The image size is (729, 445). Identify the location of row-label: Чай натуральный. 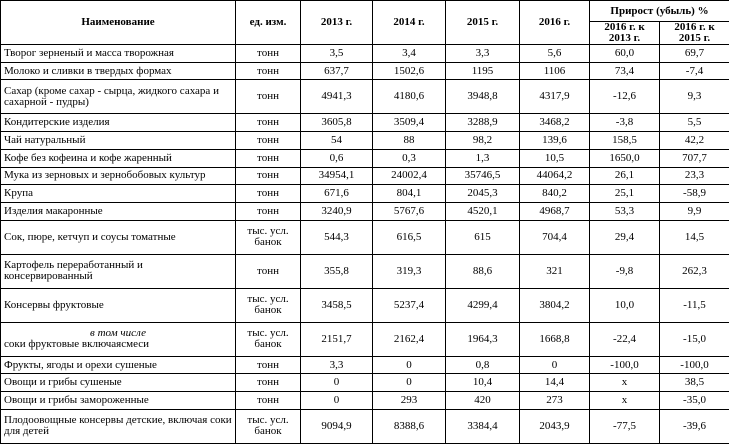
(45, 140).